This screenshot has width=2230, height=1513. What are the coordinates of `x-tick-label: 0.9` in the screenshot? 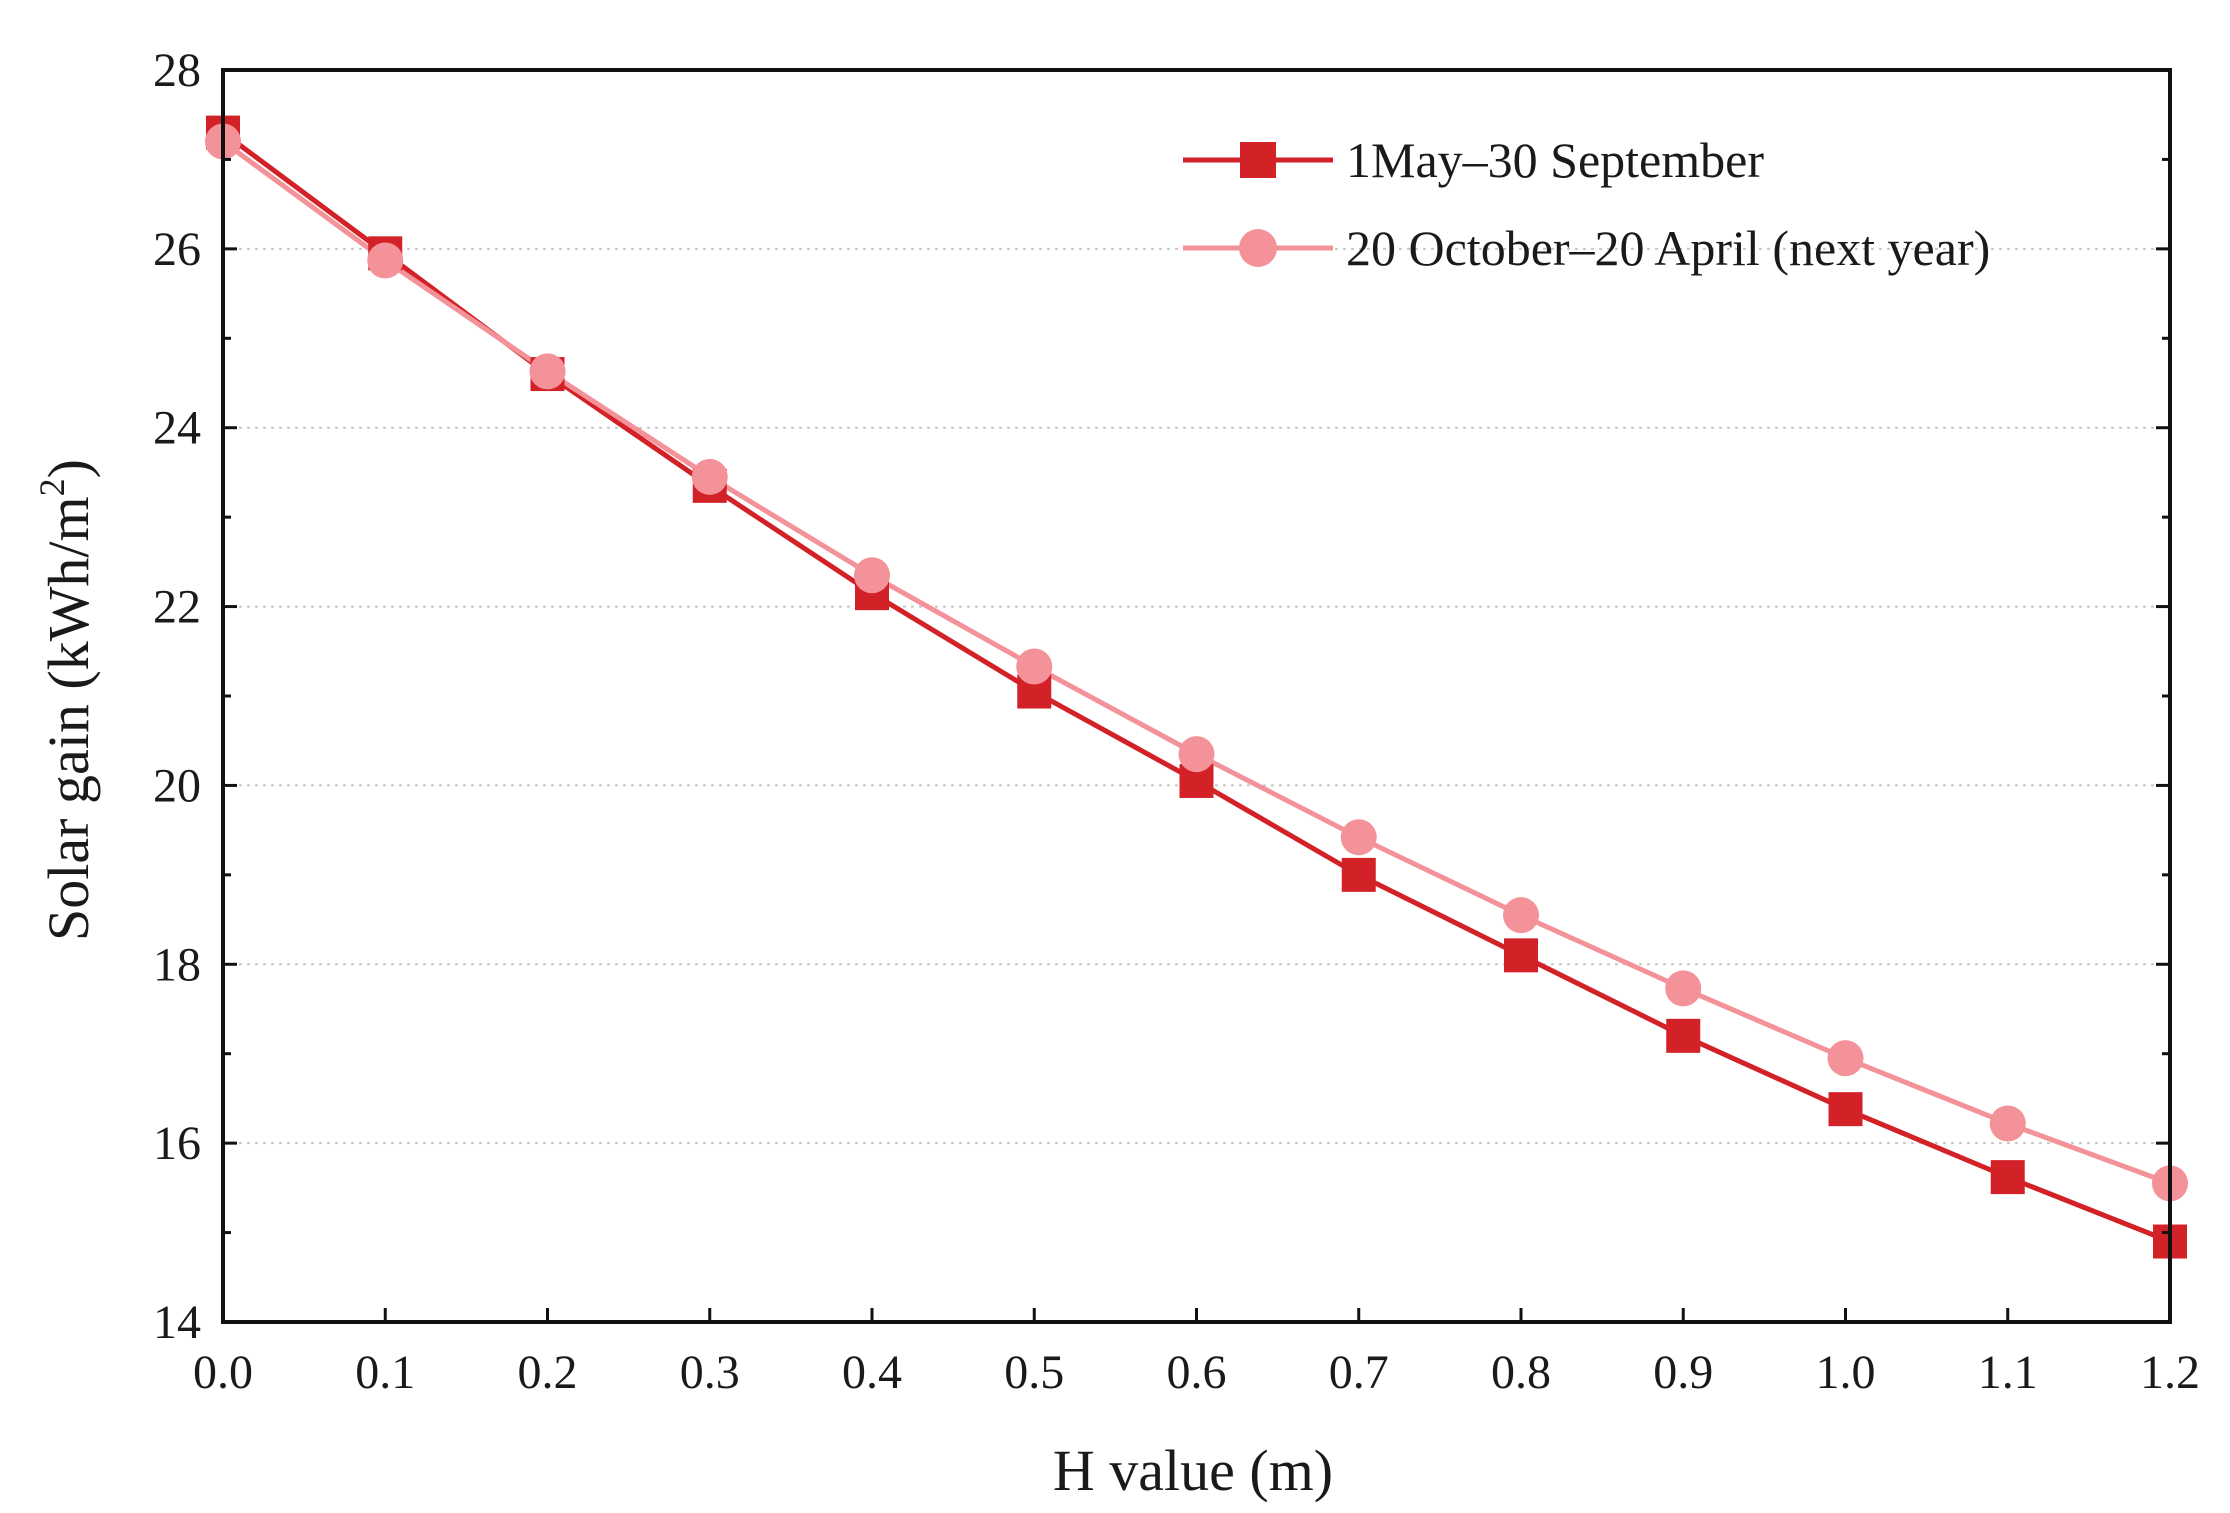 It's located at (1683, 1372).